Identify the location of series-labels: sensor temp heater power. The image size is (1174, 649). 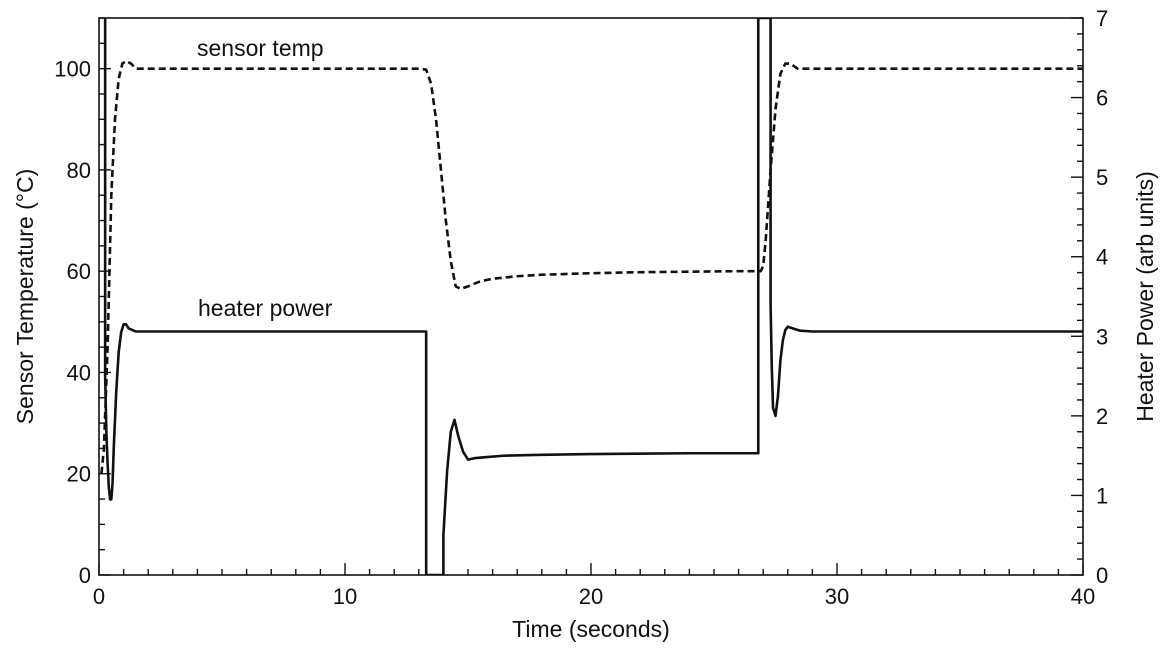
(265, 178).